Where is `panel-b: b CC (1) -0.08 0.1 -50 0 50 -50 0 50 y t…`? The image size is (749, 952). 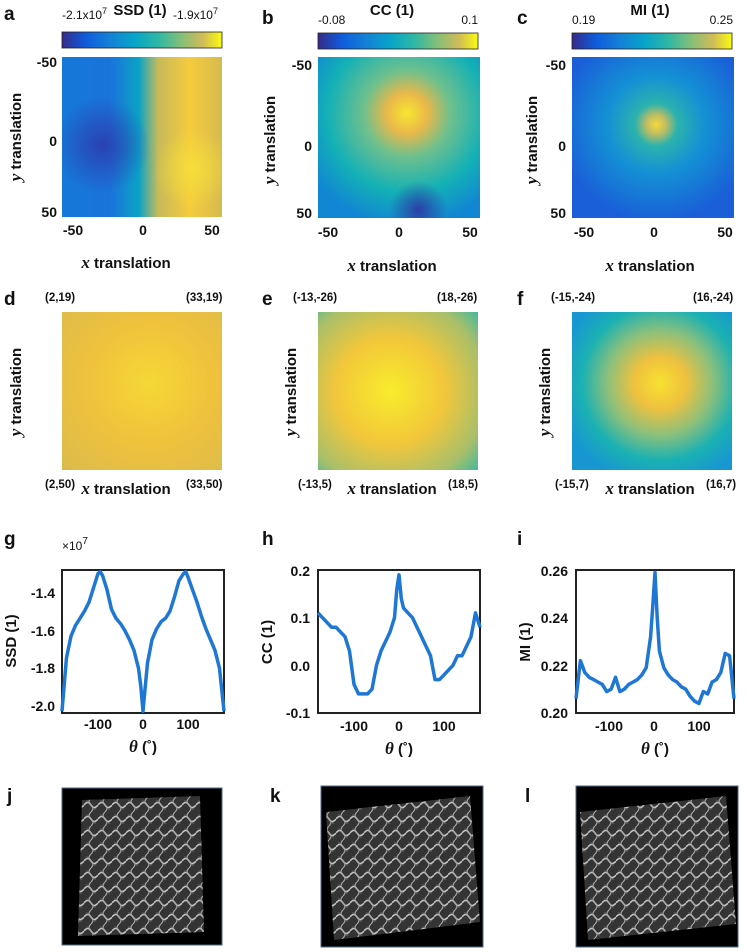
panel-b: b CC (1) -0.08 0.1 -50 0 50 -50 0 50 y t… is located at coordinates (370, 138).